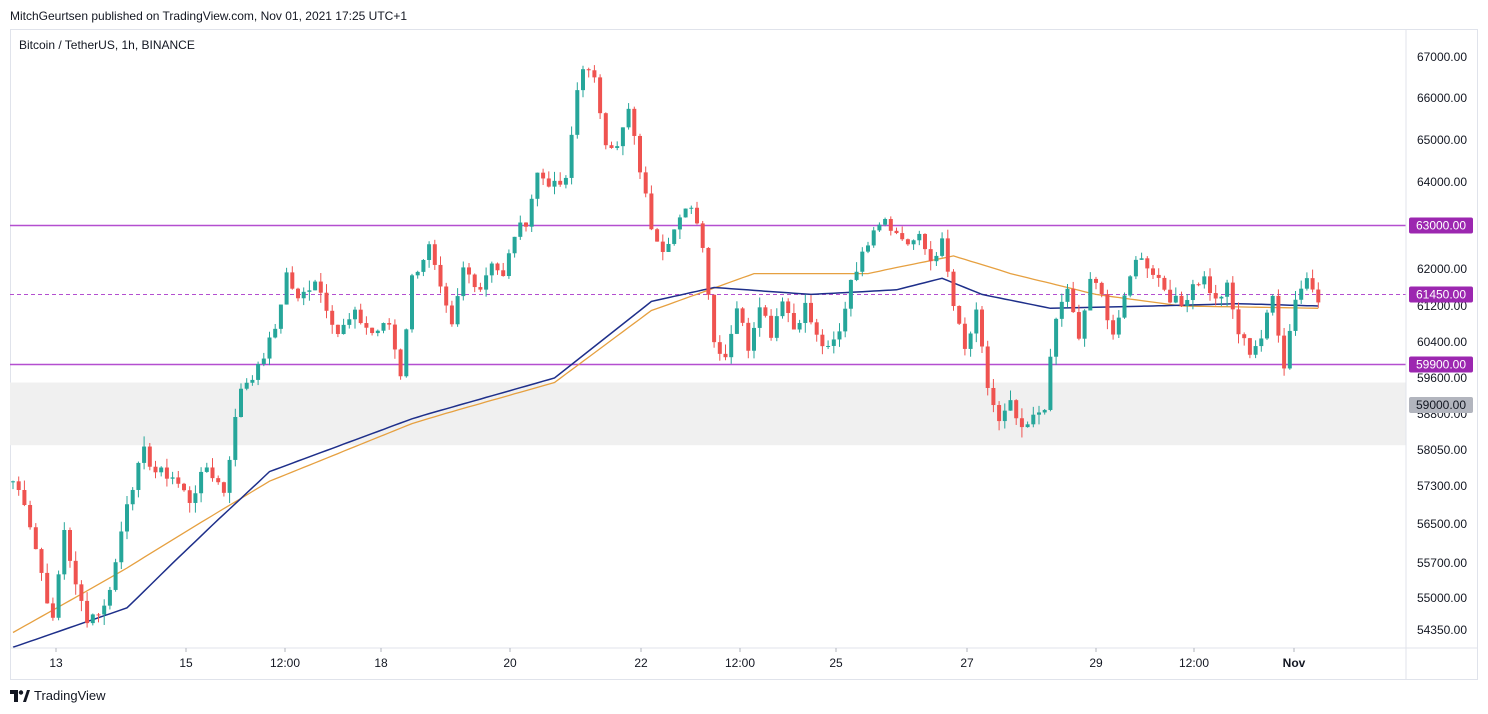 The height and width of the screenshot is (714, 1488). Describe the element at coordinates (1442, 57) in the screenshot. I see `y-tick-label: 67000.00` at that location.